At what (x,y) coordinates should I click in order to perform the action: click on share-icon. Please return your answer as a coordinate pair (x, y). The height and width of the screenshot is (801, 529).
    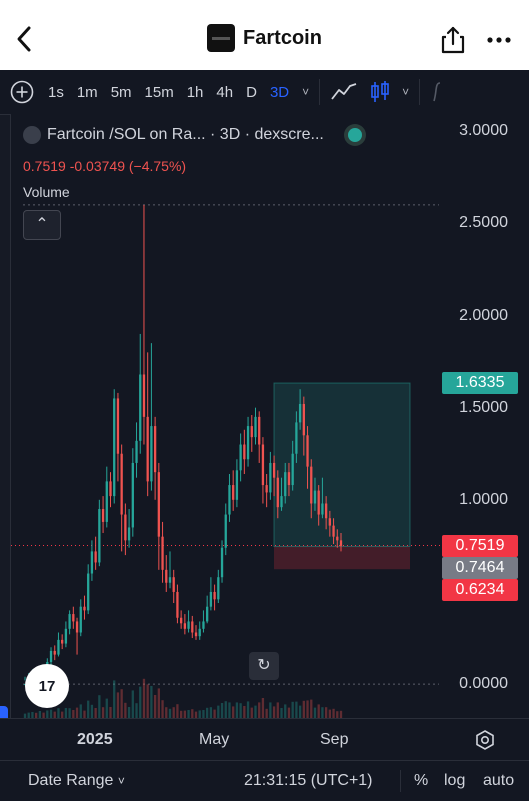
    Looking at the image, I should click on (453, 40).